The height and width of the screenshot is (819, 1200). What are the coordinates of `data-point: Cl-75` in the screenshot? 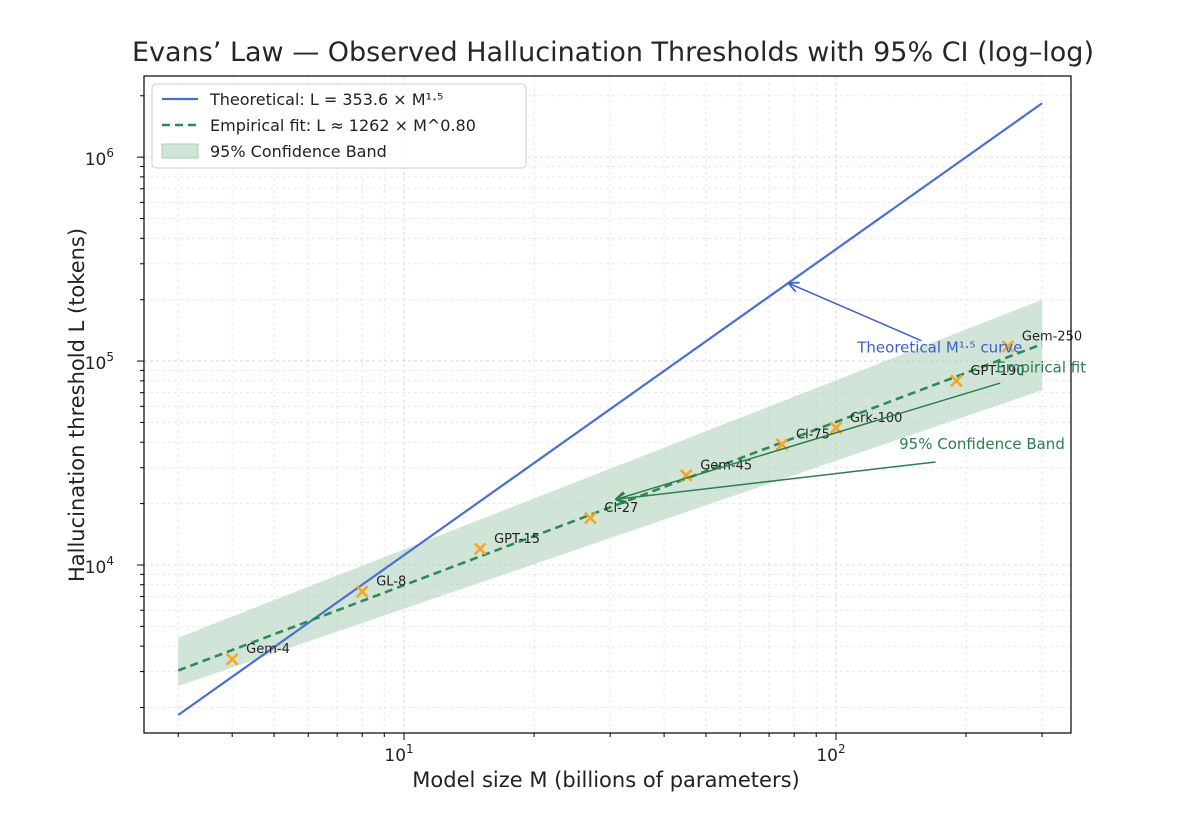 It's located at (802, 439).